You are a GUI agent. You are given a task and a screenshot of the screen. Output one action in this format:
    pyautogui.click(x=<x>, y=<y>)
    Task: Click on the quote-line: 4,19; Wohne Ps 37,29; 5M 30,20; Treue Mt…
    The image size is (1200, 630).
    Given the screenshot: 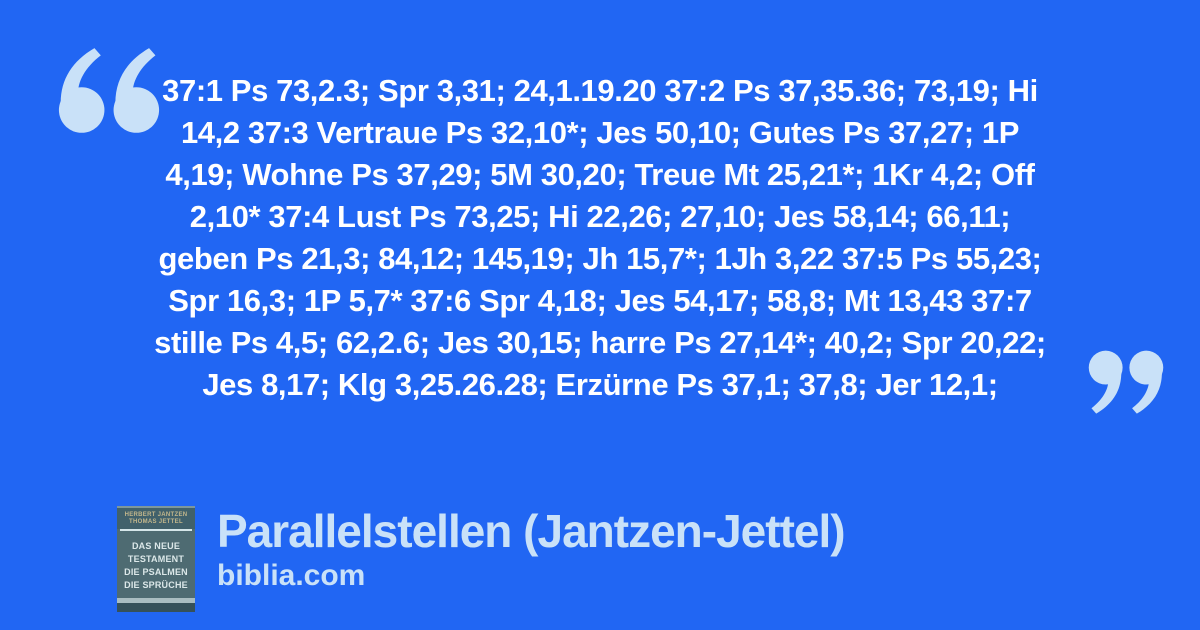 What is the action you would take?
    pyautogui.click(x=600, y=174)
    